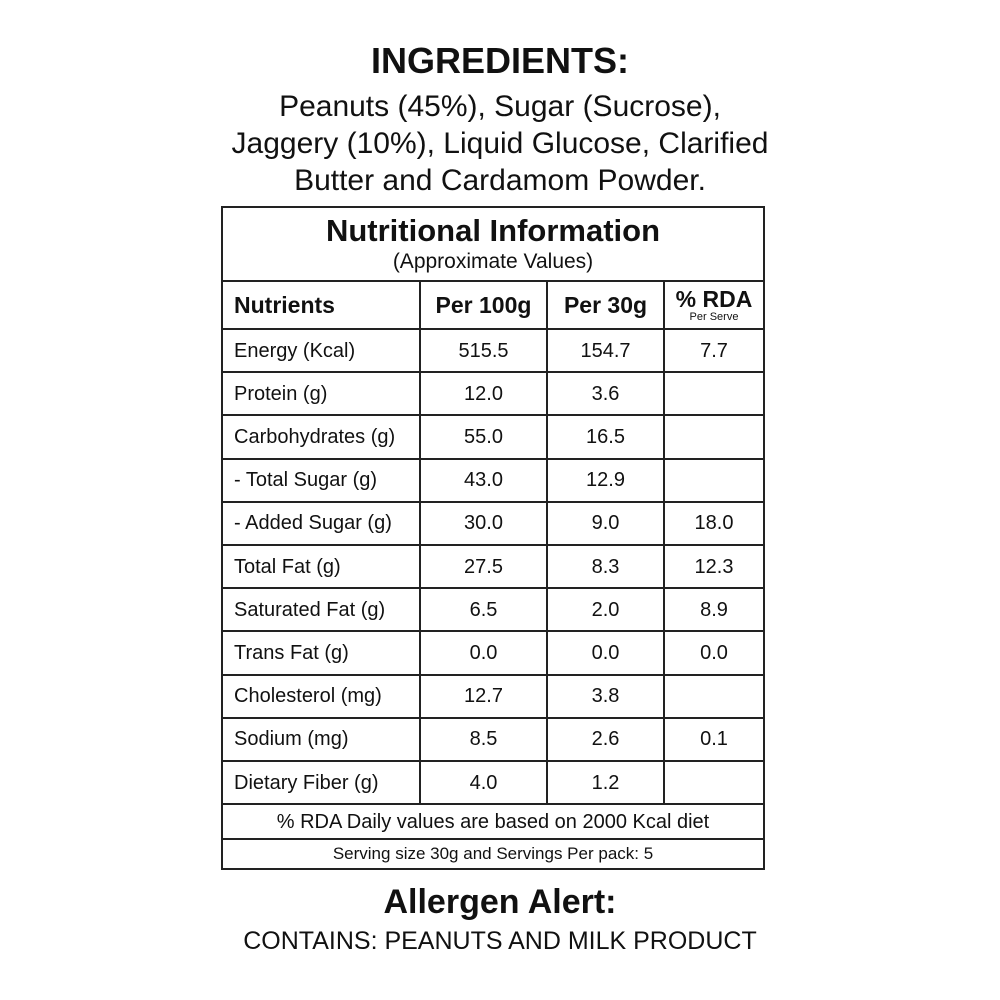  What do you see at coordinates (484, 480) in the screenshot?
I see `per-100g-value: 43.0` at bounding box center [484, 480].